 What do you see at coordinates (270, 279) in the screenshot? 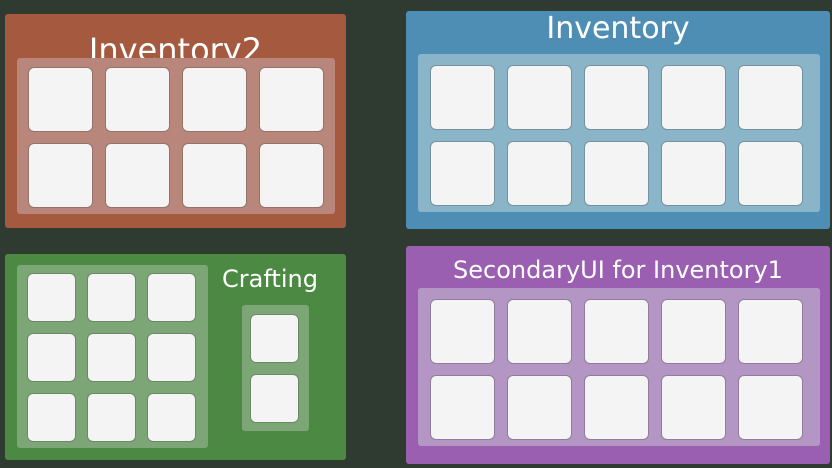
I see `crafting-title: Crafting` at bounding box center [270, 279].